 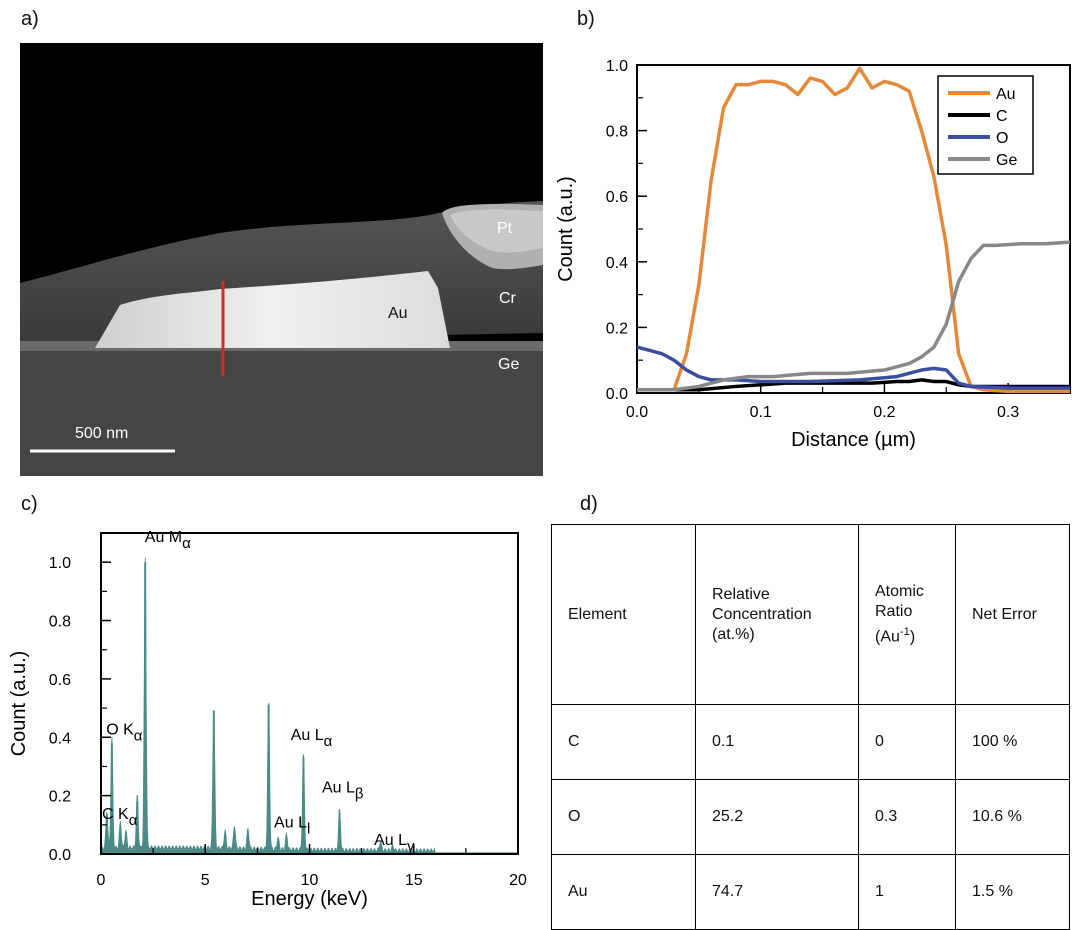 I want to click on sem-label-au: Au, so click(x=398, y=313).